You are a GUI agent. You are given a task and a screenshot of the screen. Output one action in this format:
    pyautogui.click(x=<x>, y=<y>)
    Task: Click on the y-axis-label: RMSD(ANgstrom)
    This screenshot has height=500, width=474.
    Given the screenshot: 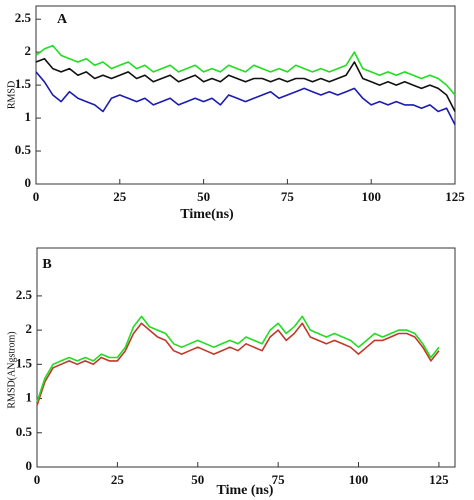 What is the action you would take?
    pyautogui.click(x=11, y=369)
    